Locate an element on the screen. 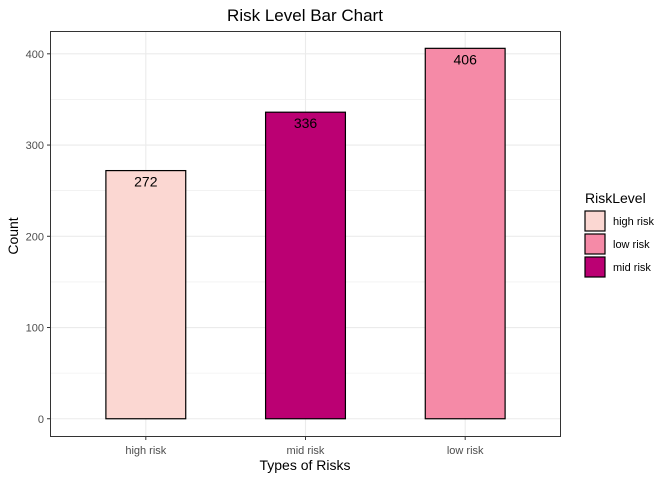 This screenshot has height=480, width=672. legend: RiskLevel high risk low risk mid risk is located at coordinates (619, 234).